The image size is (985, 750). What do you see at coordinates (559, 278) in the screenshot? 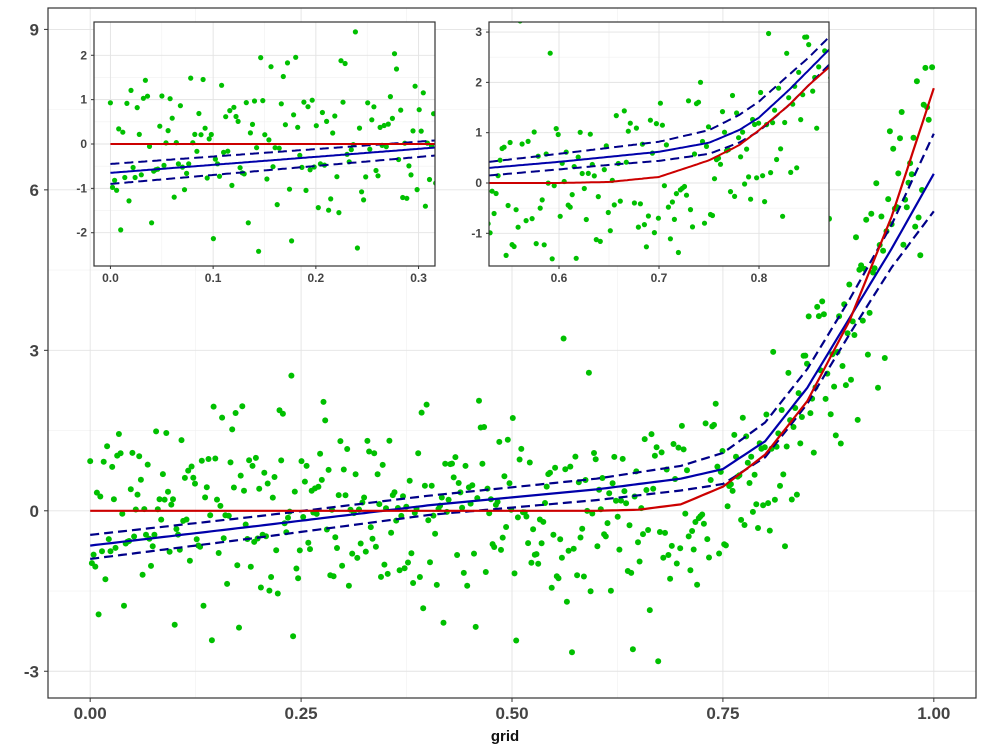
I see `x-tick-label: 0.6` at bounding box center [559, 278].